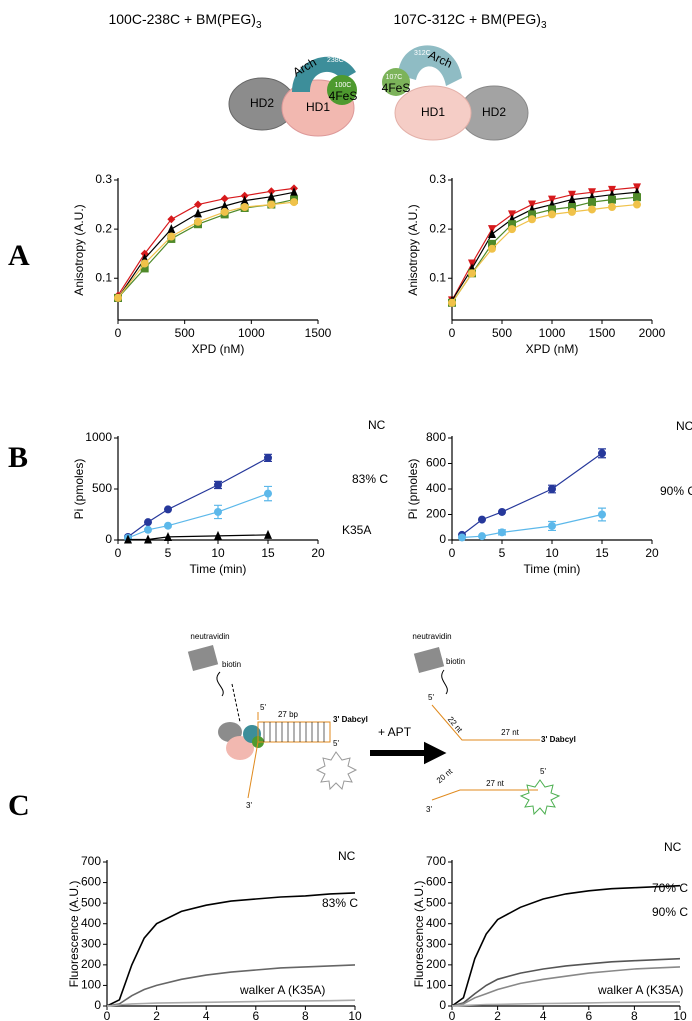 This screenshot has height=1021, width=692. What do you see at coordinates (670, 912) in the screenshot?
I see `series-label: 90% C` at bounding box center [670, 912].